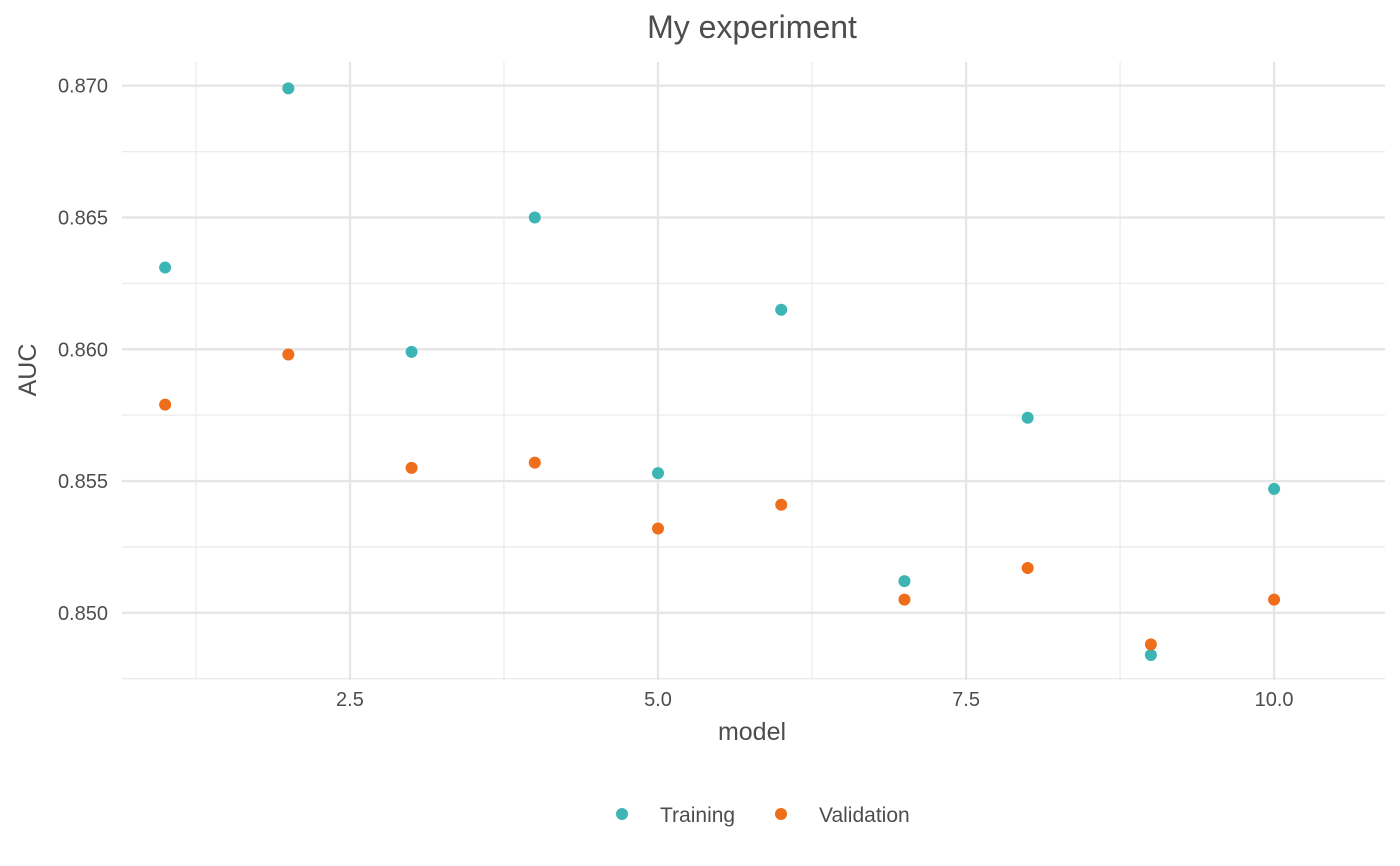 This screenshot has height=866, width=1400. I want to click on x-tick-label: 10.0, so click(1274, 700).